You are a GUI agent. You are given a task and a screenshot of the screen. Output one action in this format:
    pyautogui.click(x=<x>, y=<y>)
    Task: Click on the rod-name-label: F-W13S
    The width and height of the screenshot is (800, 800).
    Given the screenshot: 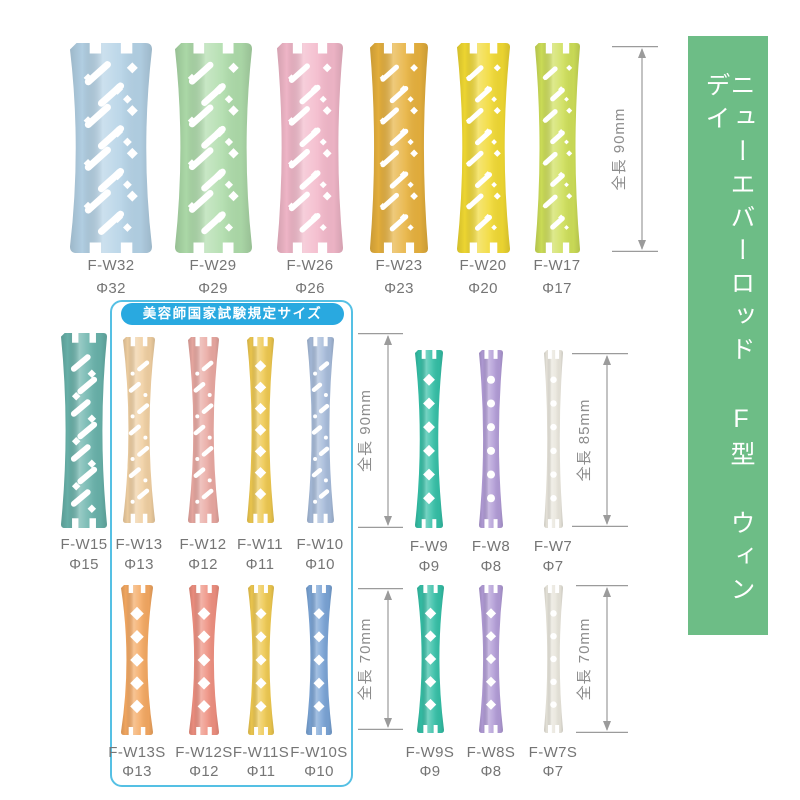 What is the action you would take?
    pyautogui.click(x=137, y=752)
    